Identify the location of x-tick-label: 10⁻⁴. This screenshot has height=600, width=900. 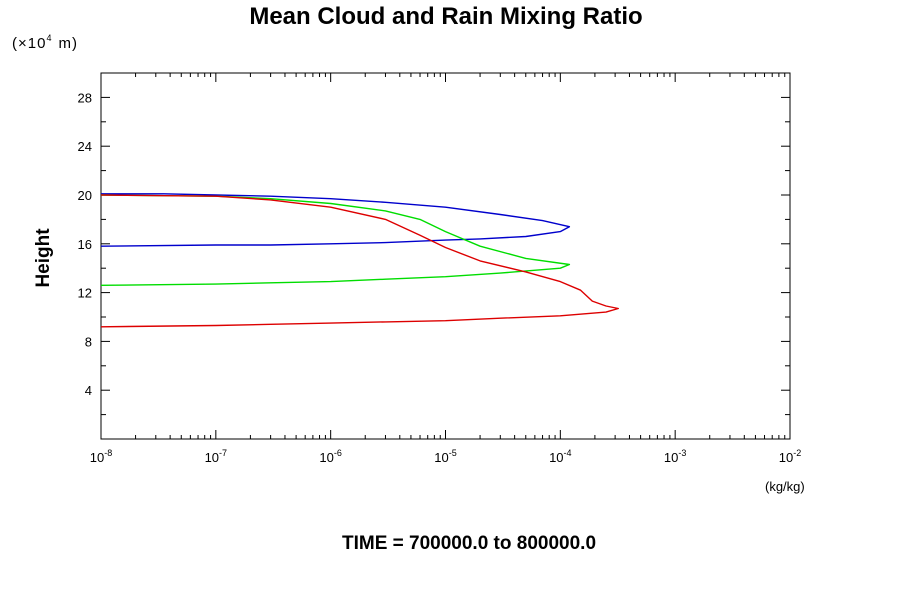
(560, 456).